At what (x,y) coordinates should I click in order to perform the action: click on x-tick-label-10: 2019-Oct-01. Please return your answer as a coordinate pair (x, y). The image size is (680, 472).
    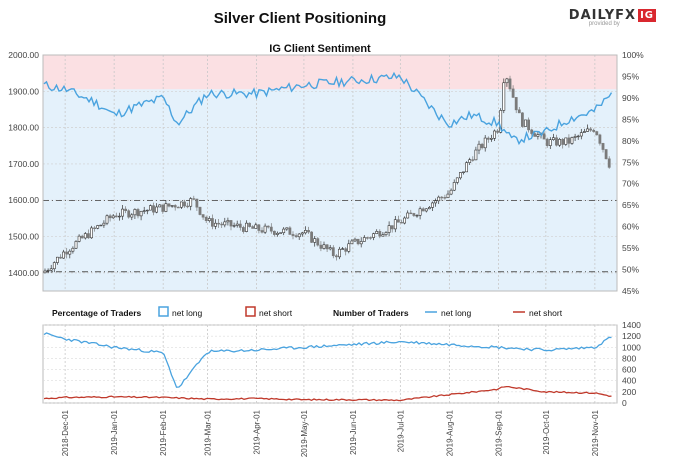
    Looking at the image, I should click on (546, 431).